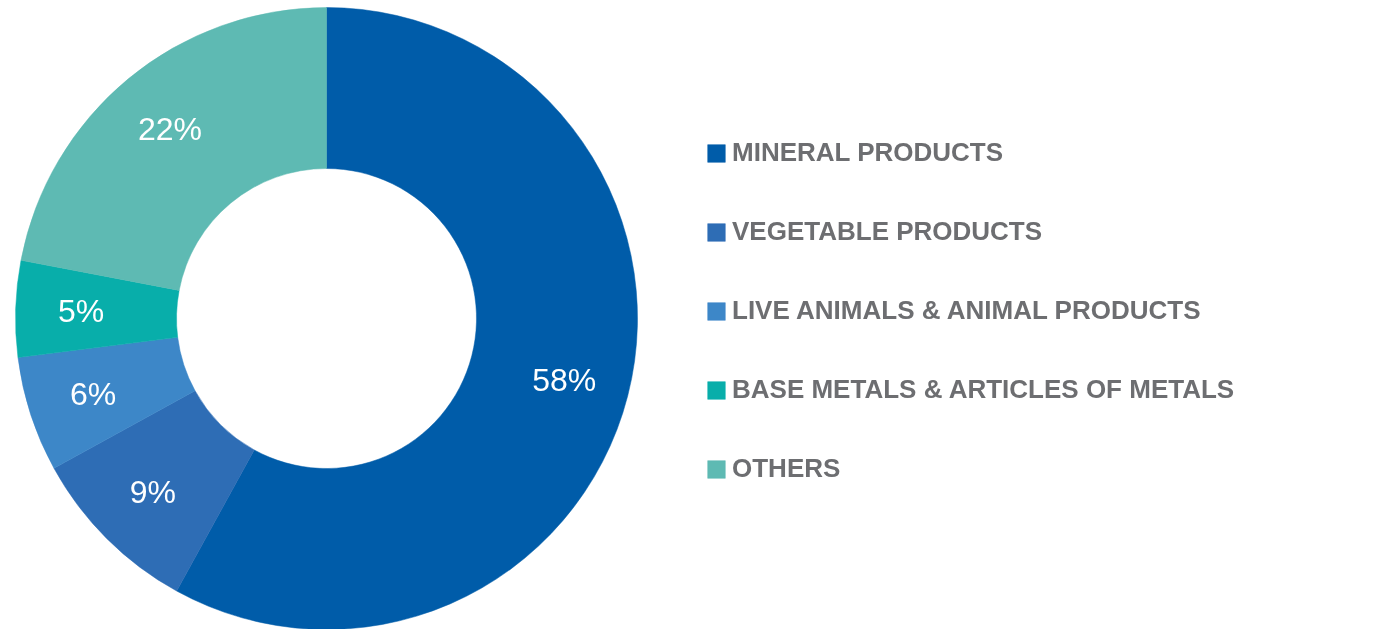 The width and height of the screenshot is (1389, 629). I want to click on data-label: 5%, so click(81, 310).